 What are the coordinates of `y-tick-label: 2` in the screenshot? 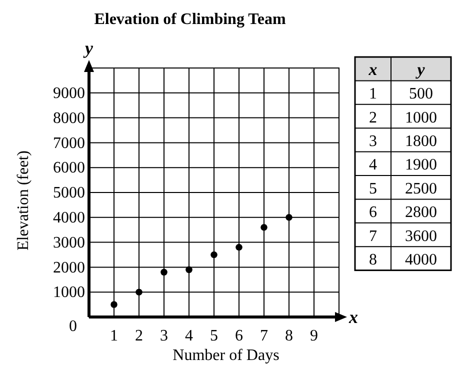 It's located at (373, 117).